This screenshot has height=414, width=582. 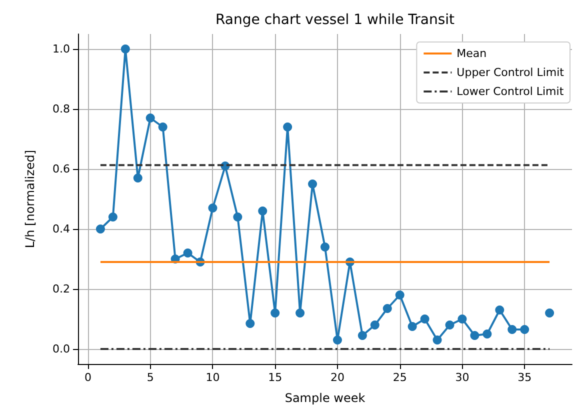 What do you see at coordinates (61, 169) in the screenshot?
I see `y-tick-label: 0.6` at bounding box center [61, 169].